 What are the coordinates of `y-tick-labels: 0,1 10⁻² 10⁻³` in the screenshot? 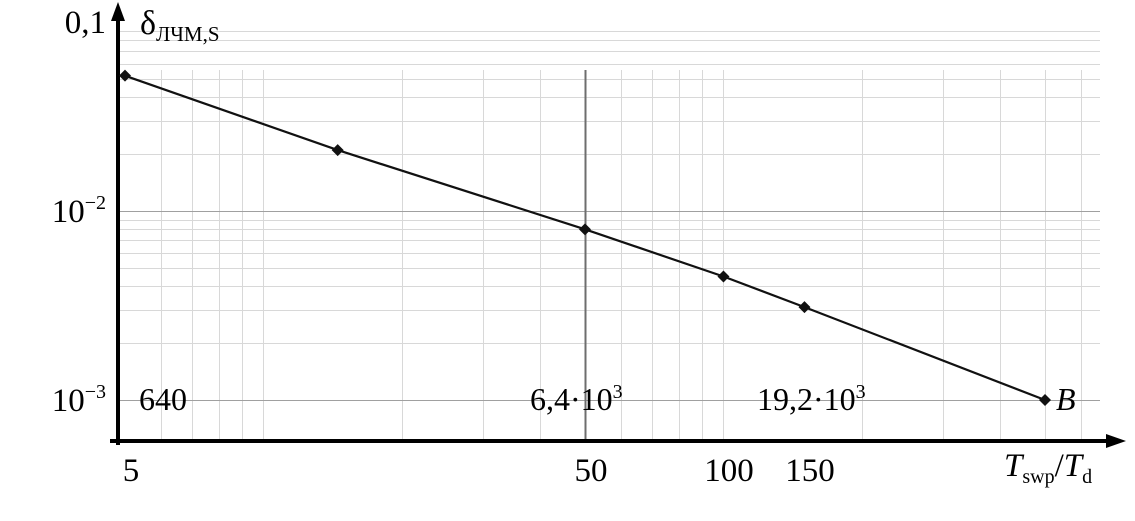 It's located at (79, 212).